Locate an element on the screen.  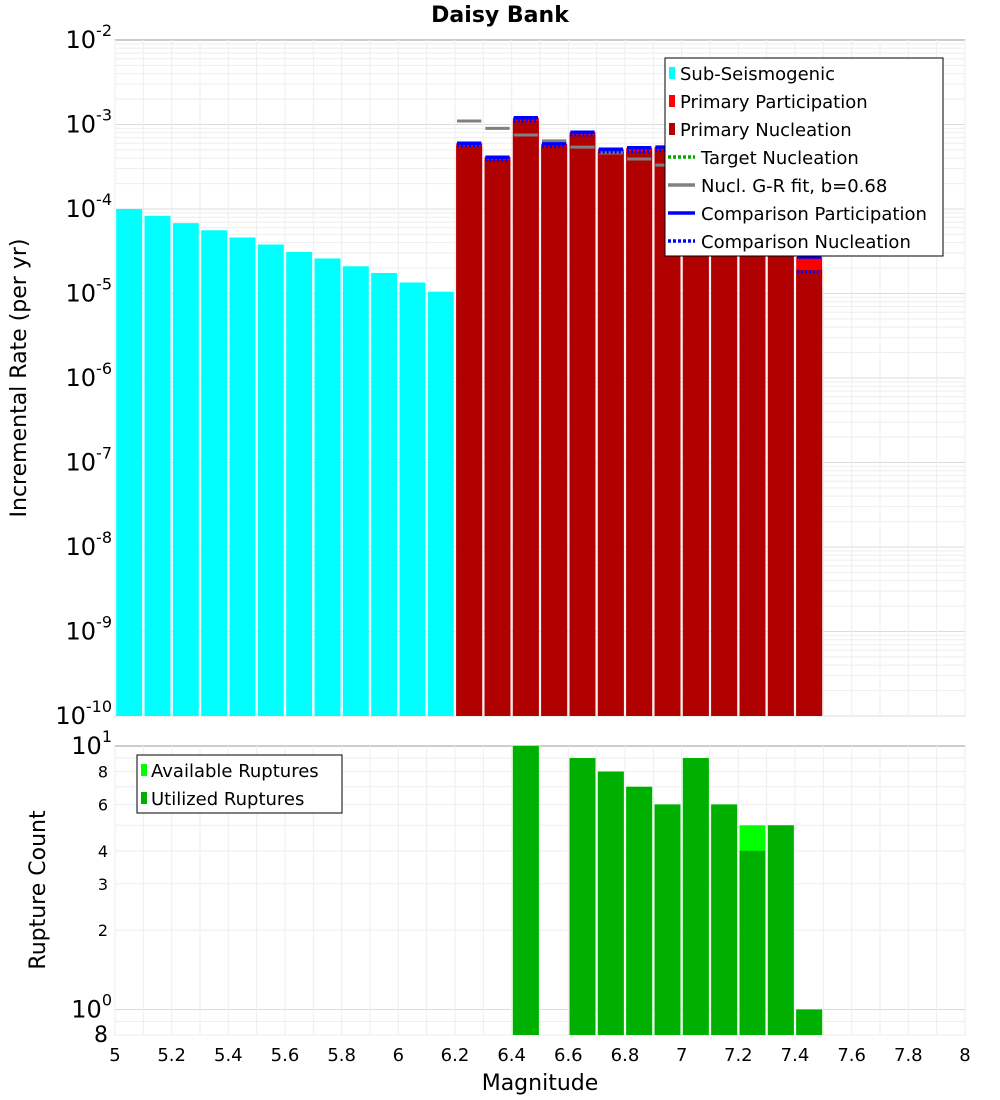
x-tick-label: 6.2 is located at coordinates (455, 1055).